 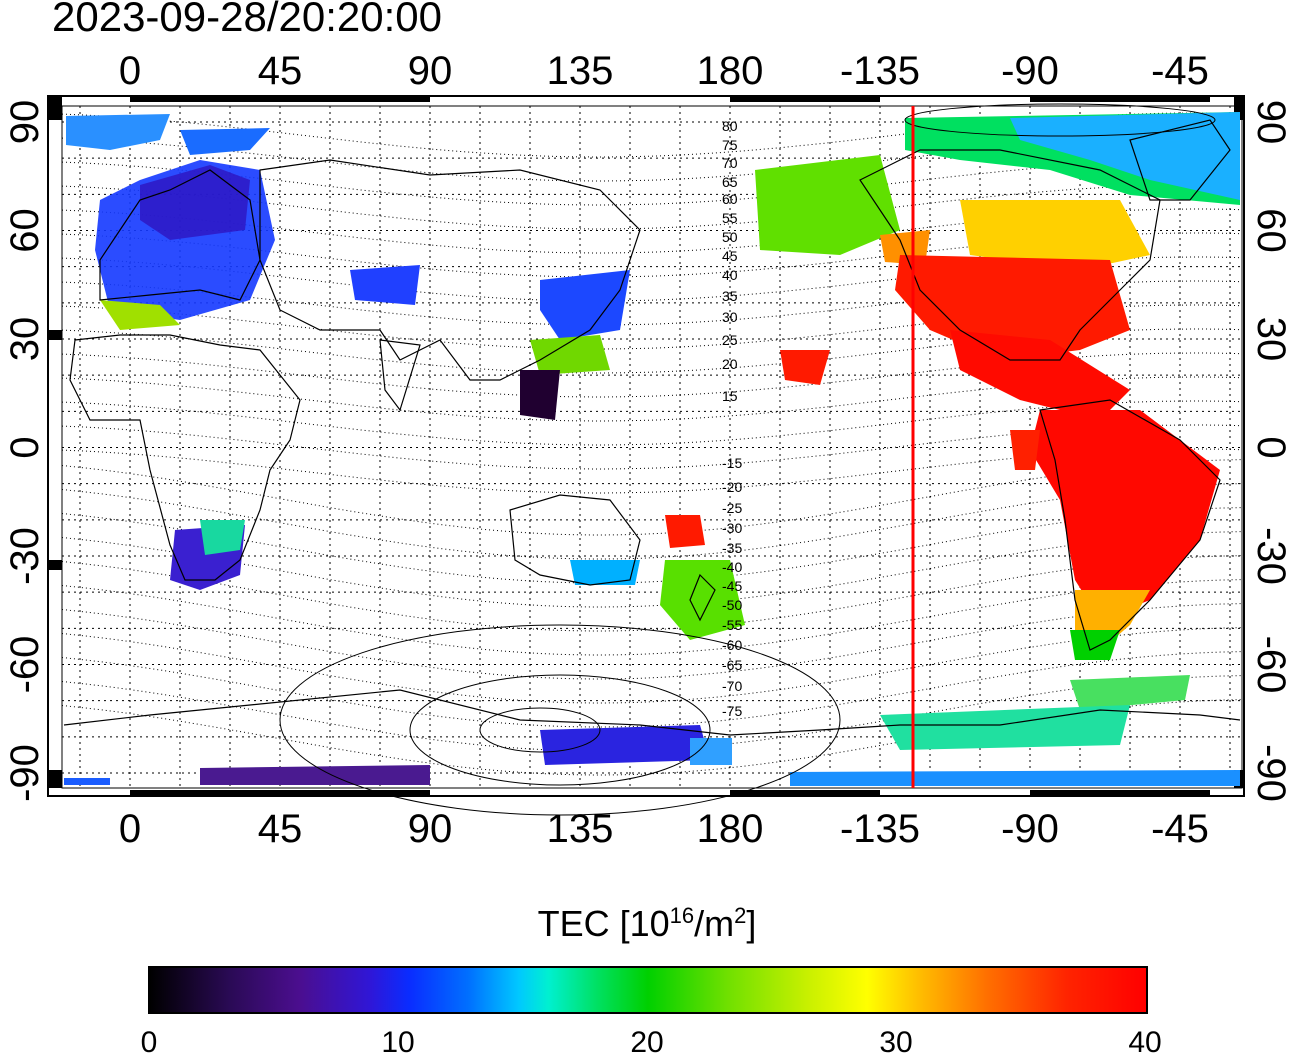 What do you see at coordinates (730, 182) in the screenshot?
I see `contour-label: 65` at bounding box center [730, 182].